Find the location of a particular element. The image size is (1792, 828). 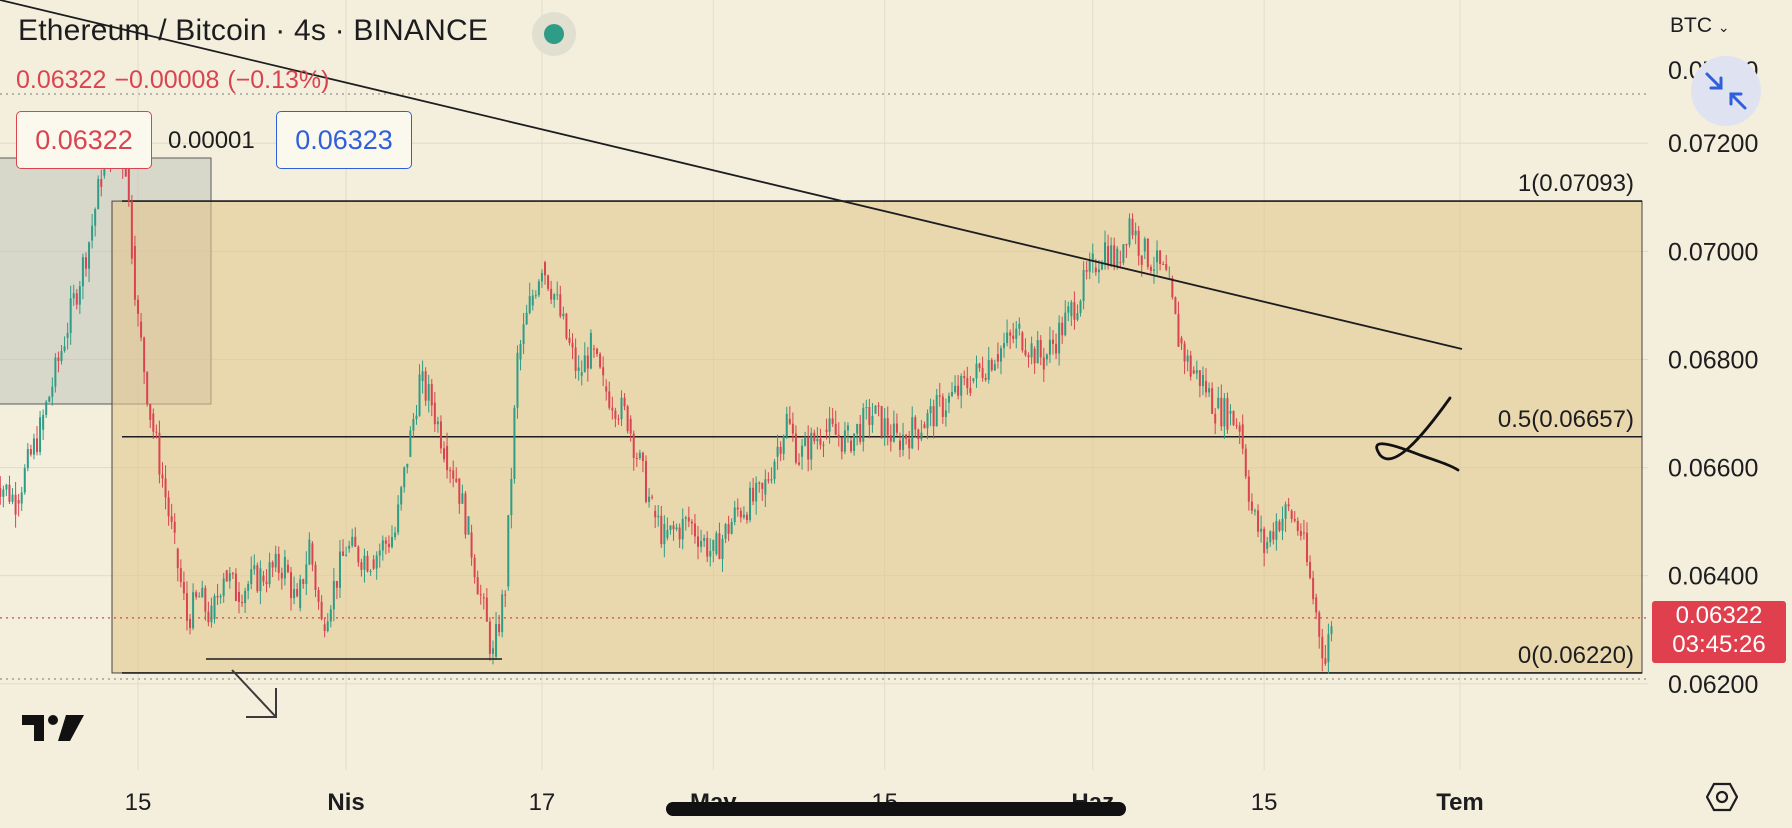

settings-hexagon-icon is located at coordinates (1722, 797).